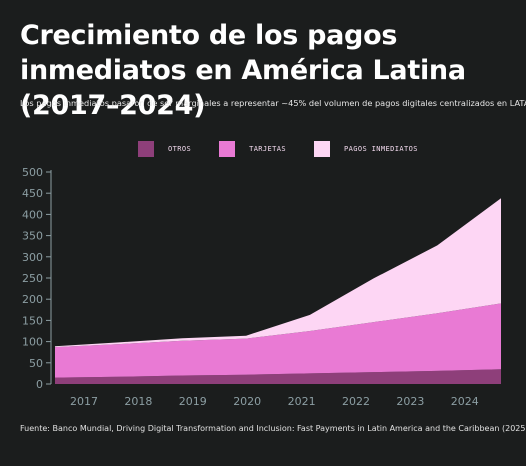 The image size is (526, 466). I want to click on area-tarjetas, so click(278, 340).